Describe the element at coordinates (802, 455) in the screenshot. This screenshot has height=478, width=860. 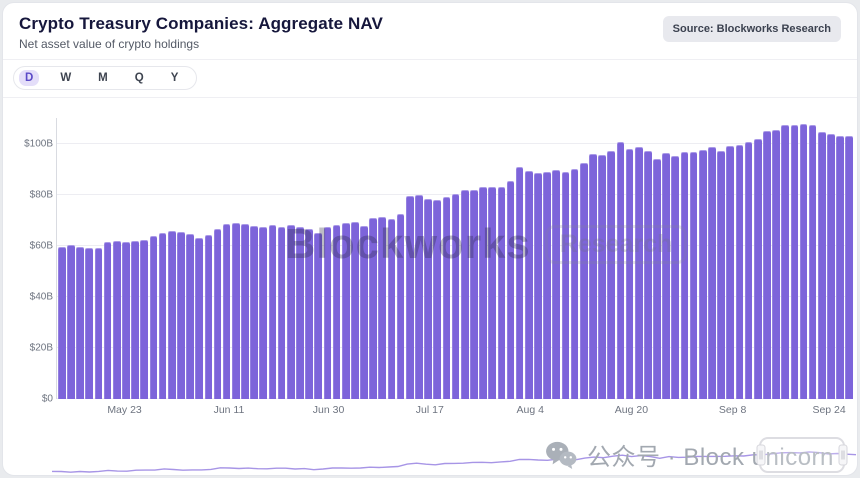
I see `range-brush-window` at that location.